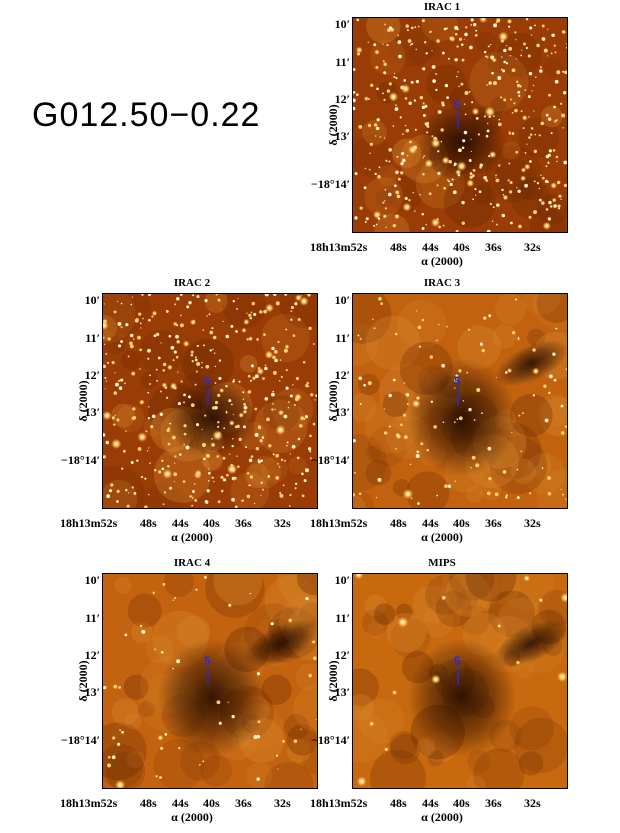 The image size is (620, 833). What do you see at coordinates (192, 283) in the screenshot?
I see `panel-title: IRAC 2` at bounding box center [192, 283].